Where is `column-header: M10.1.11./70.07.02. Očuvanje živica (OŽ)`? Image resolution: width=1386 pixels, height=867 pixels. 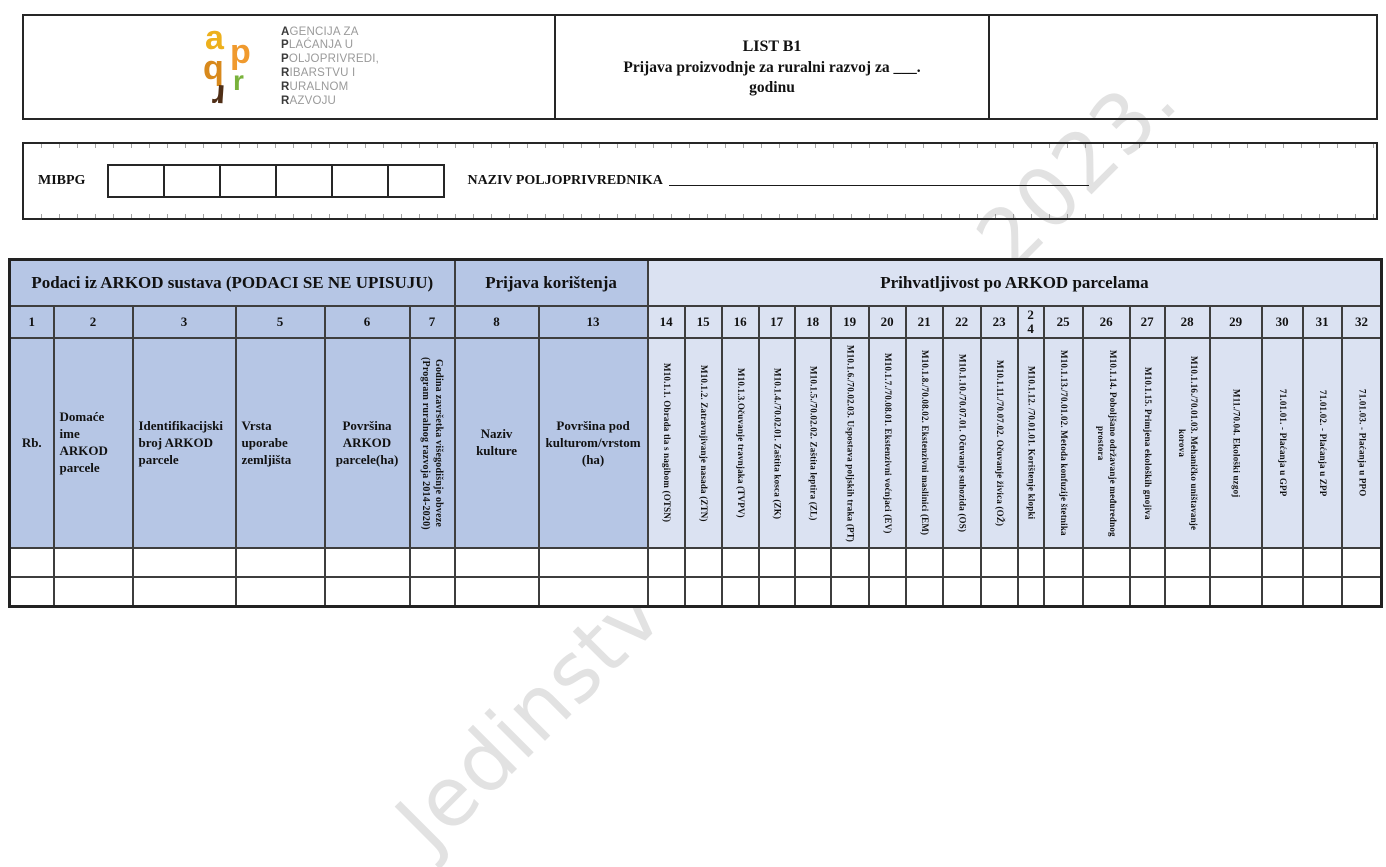
column-header: M10.1.11./70.07.02. Očuvanje živica (OŽ) is located at coordinates (999, 443).